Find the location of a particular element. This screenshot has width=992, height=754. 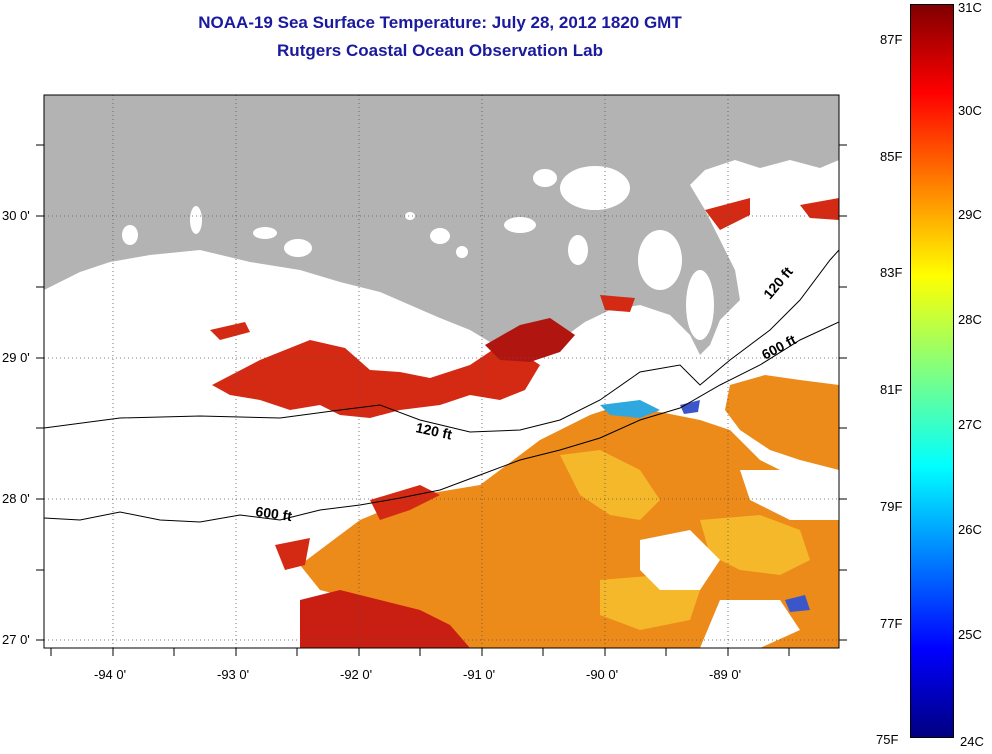

colorbar-c-label: 31C is located at coordinates (970, 7).